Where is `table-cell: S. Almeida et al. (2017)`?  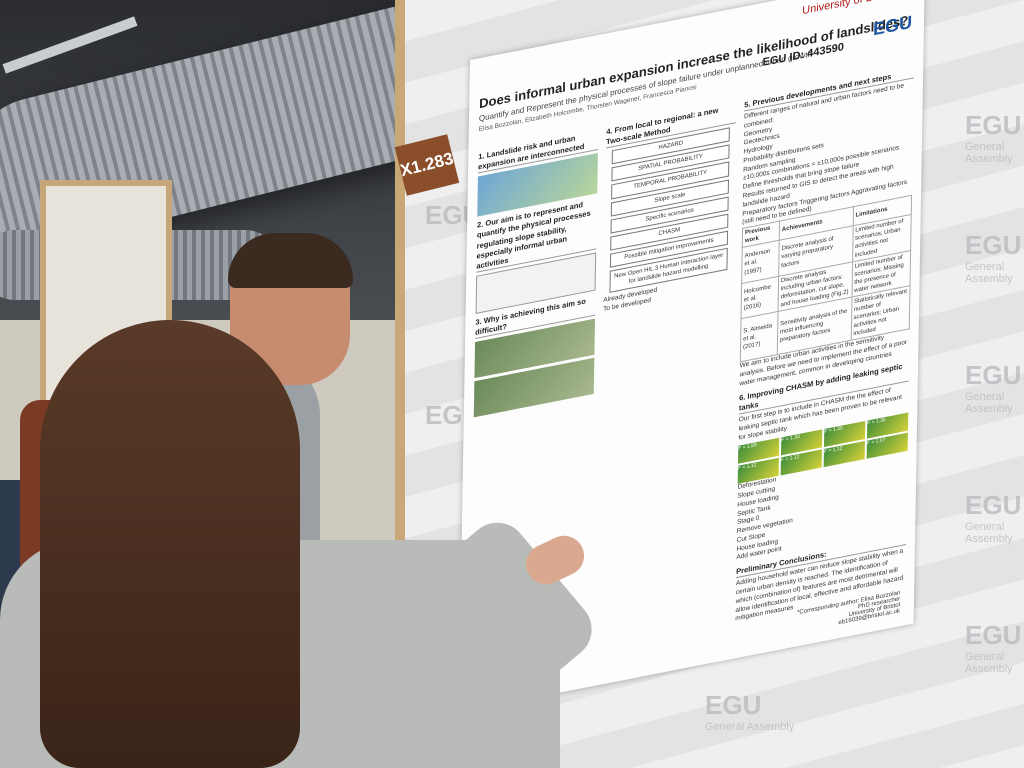 table-cell: S. Almeida et al. (2017) is located at coordinates (759, 337).